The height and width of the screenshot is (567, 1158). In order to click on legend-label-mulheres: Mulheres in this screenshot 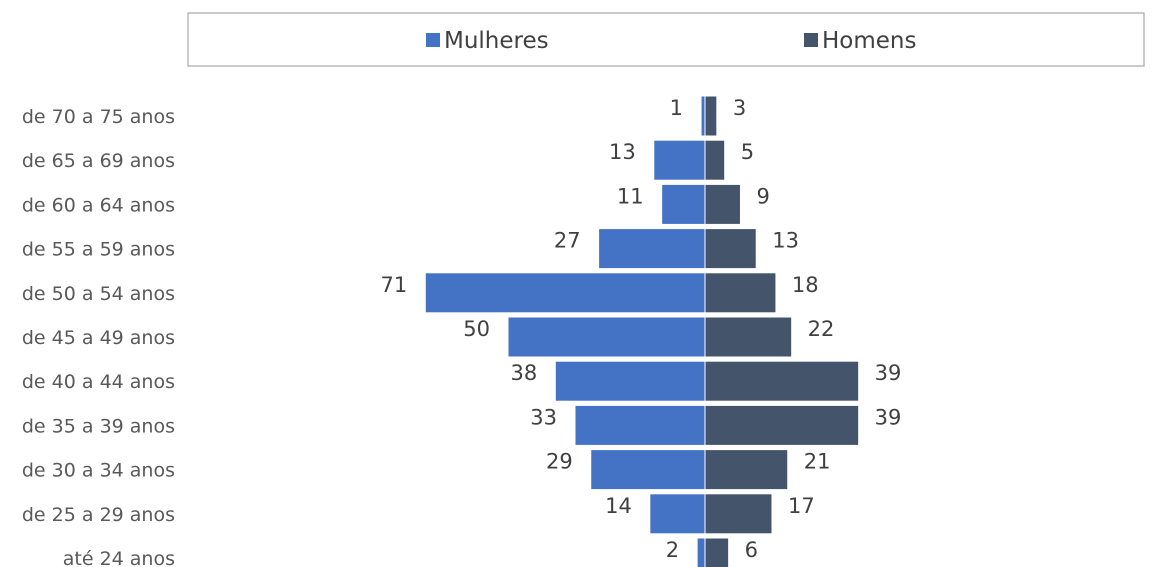, I will do `click(496, 41)`.